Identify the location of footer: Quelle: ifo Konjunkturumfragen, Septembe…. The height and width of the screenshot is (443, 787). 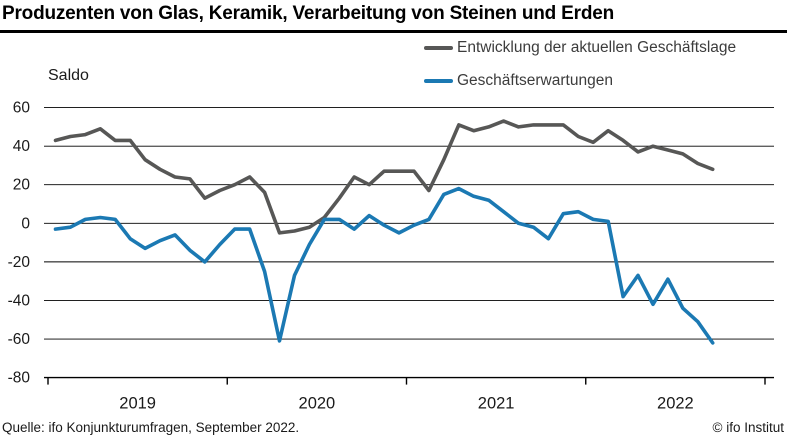
(393, 427).